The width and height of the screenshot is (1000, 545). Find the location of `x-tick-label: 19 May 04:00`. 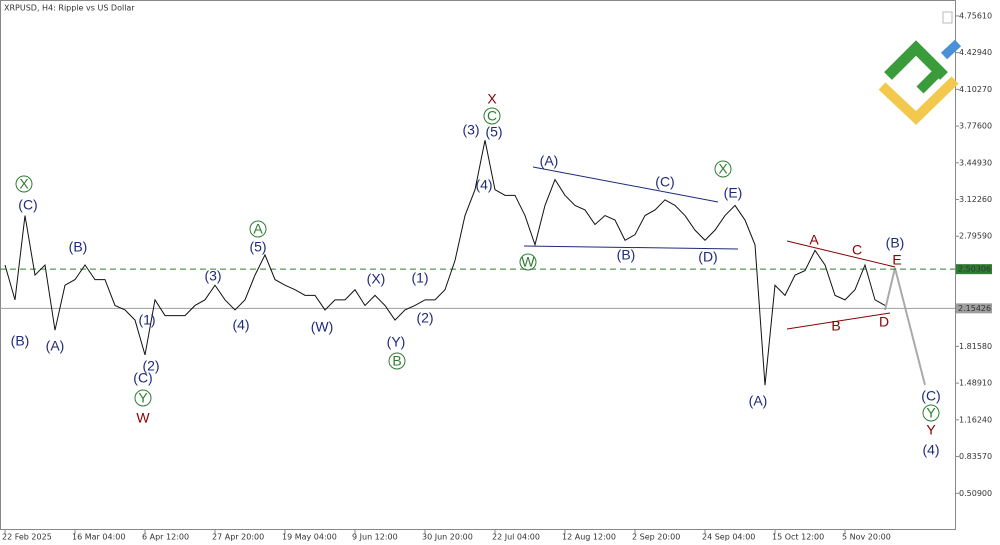

x-tick-label: 19 May 04:00 is located at coordinates (309, 537).